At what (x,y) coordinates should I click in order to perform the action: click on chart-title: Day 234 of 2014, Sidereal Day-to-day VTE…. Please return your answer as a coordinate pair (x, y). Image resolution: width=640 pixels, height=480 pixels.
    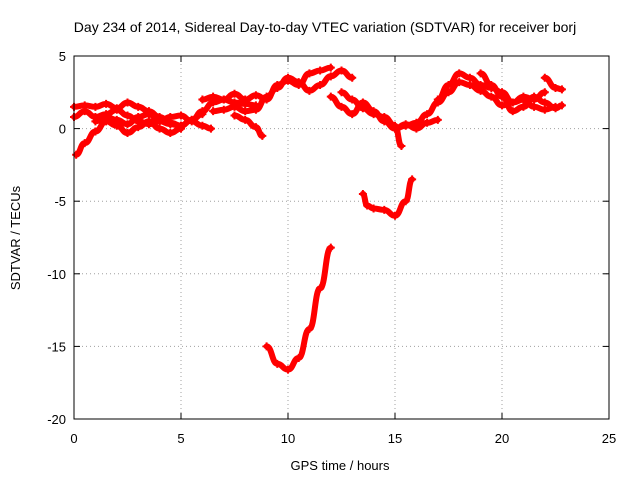
    Looking at the image, I should click on (325, 27).